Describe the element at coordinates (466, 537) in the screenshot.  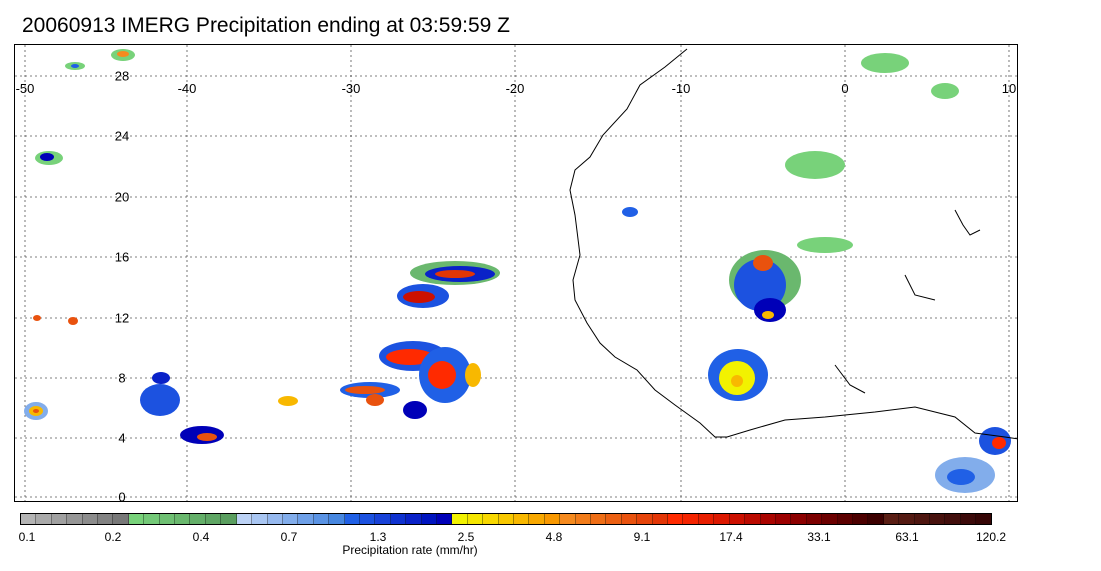
I see `colorbar-tick-label: 2.5` at that location.